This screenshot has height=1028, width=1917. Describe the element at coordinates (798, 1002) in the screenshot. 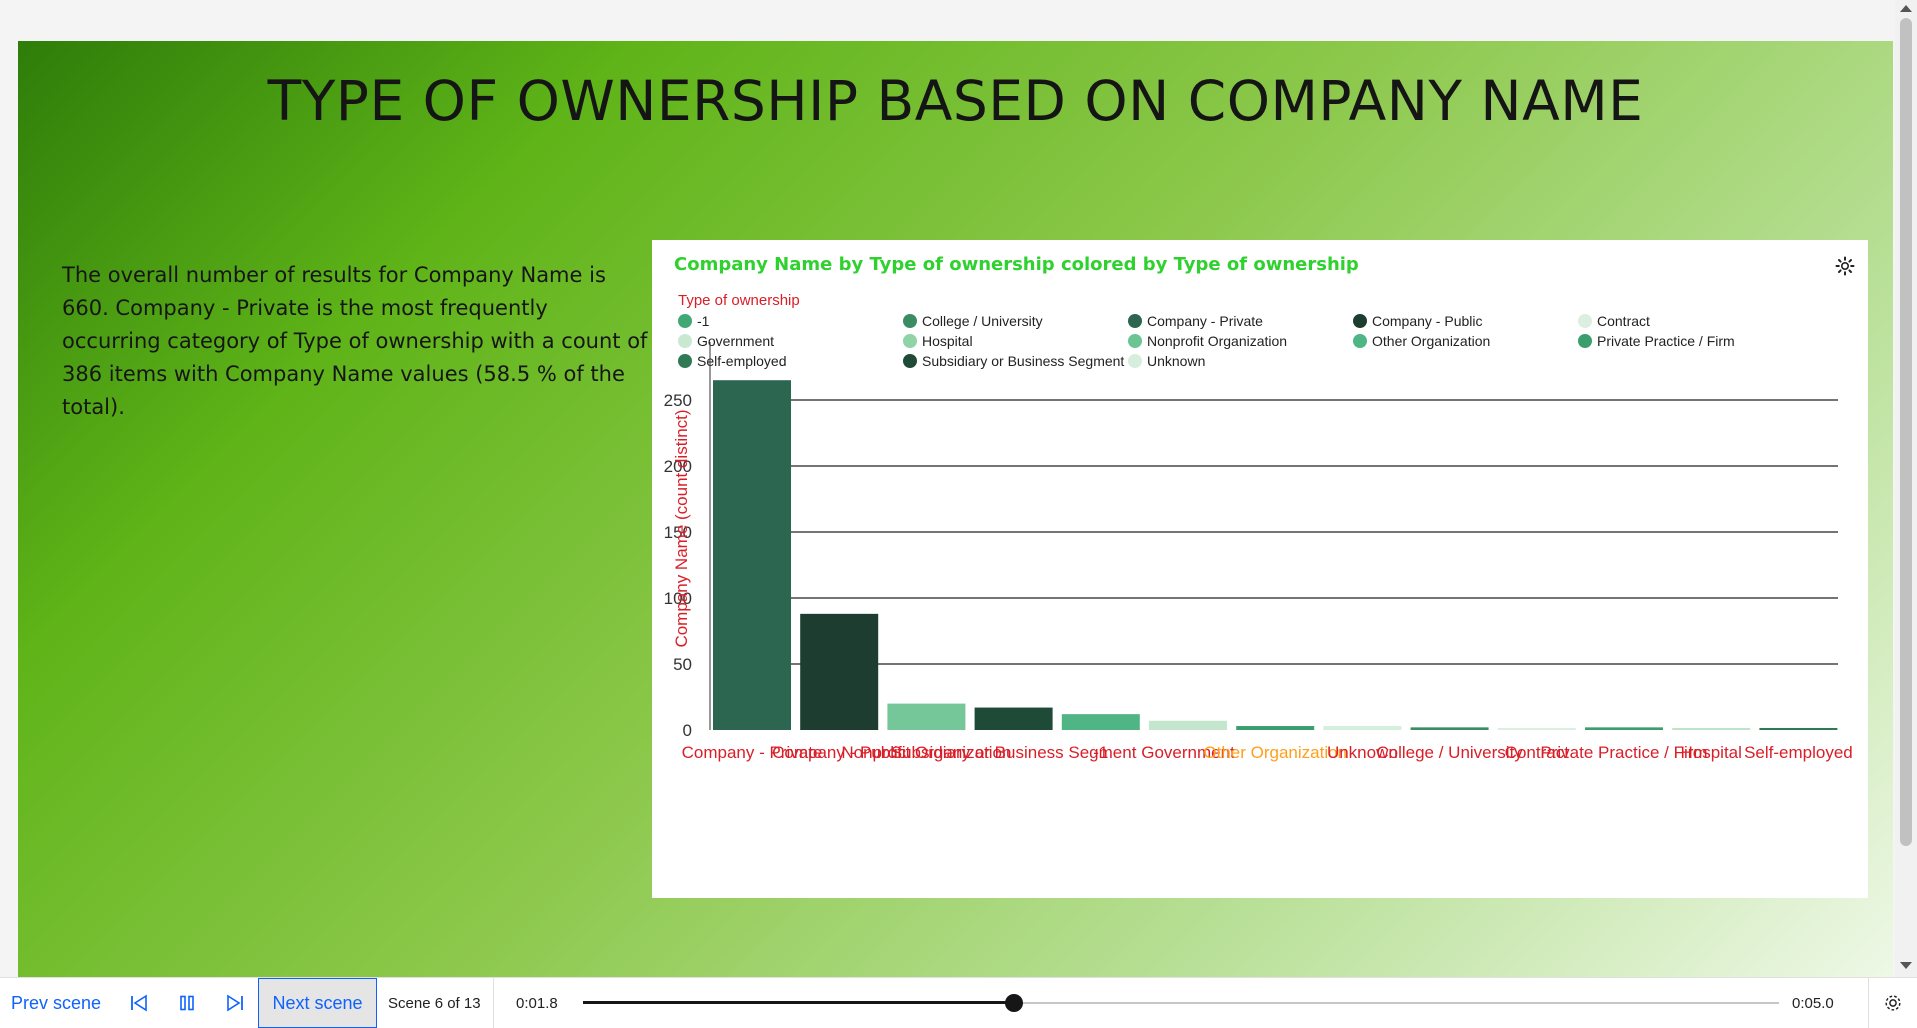

I see `progress-fill` at that location.